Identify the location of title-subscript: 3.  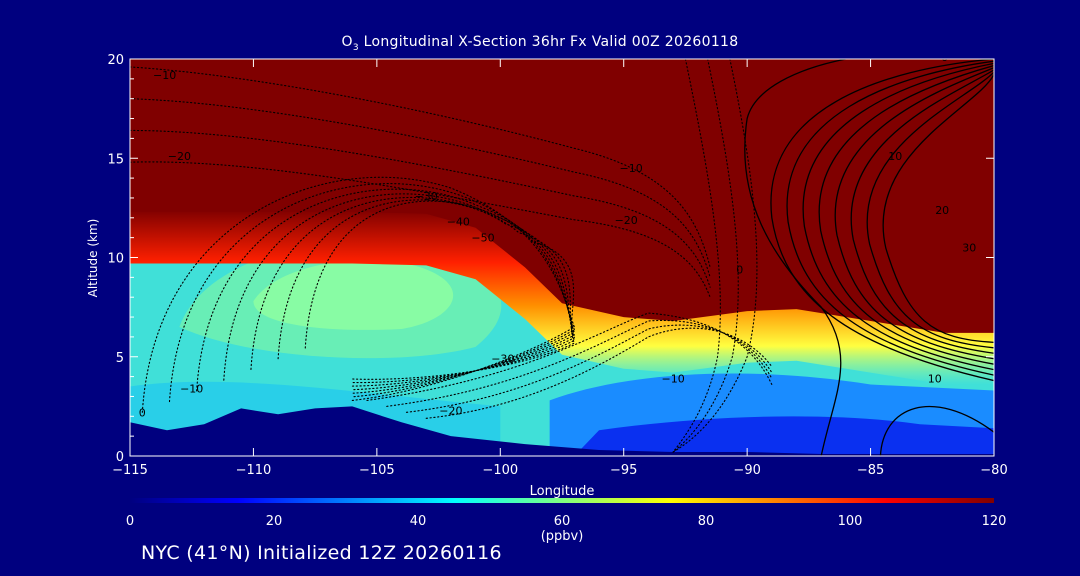
(355, 47).